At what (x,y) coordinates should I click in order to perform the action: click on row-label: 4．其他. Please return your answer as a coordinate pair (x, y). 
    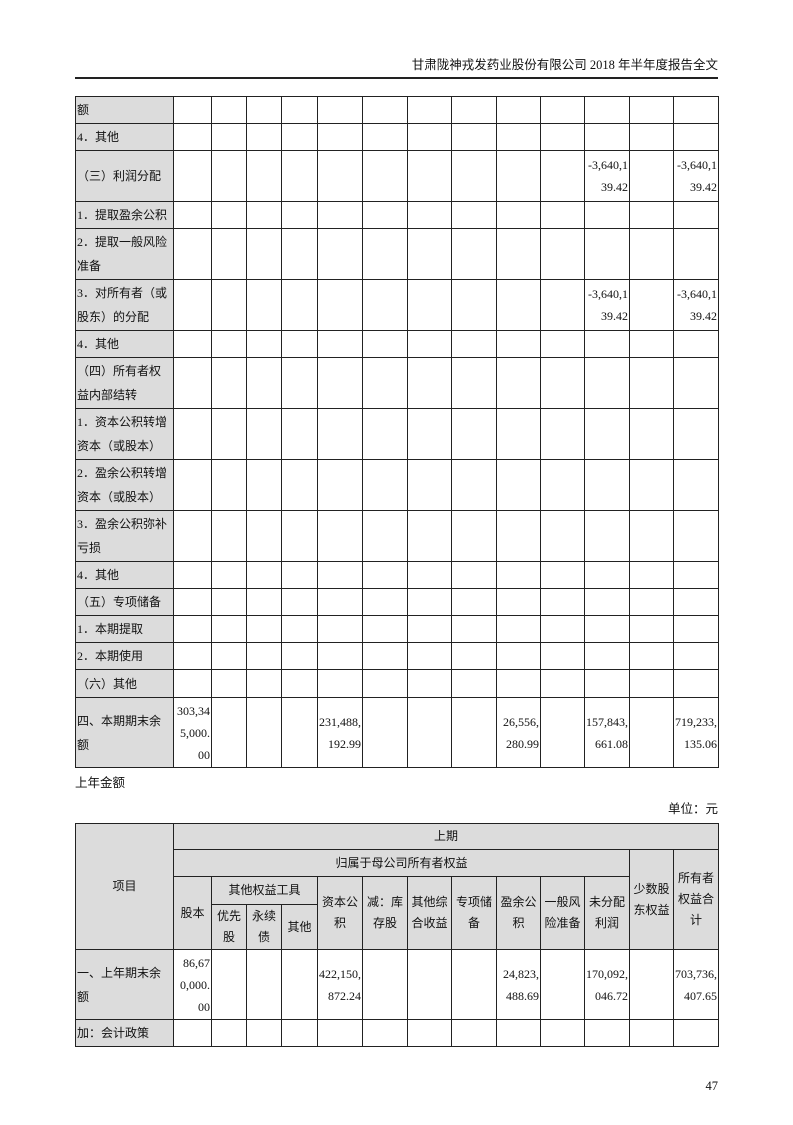
    Looking at the image, I should click on (124, 575).